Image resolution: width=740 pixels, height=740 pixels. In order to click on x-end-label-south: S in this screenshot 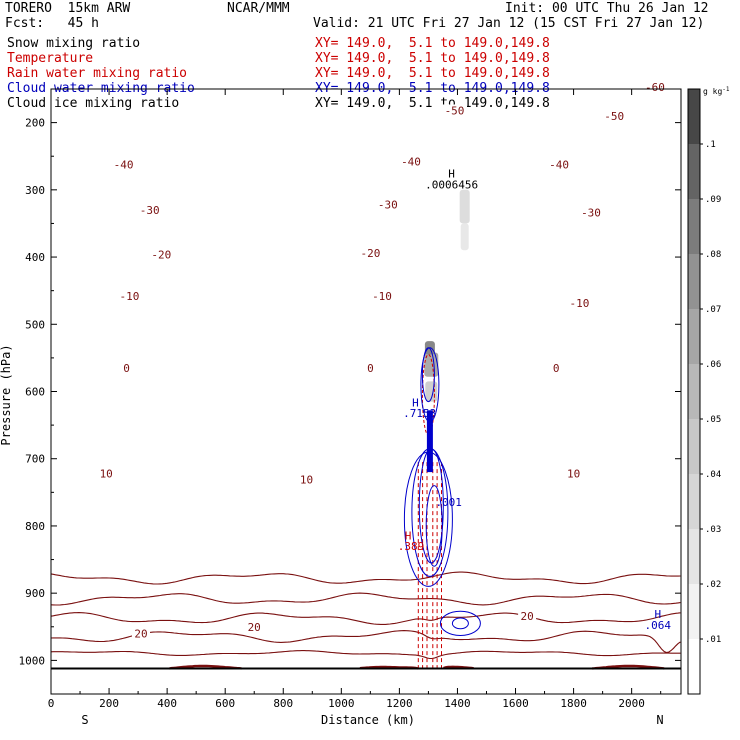, I will do `click(84, 720)`.